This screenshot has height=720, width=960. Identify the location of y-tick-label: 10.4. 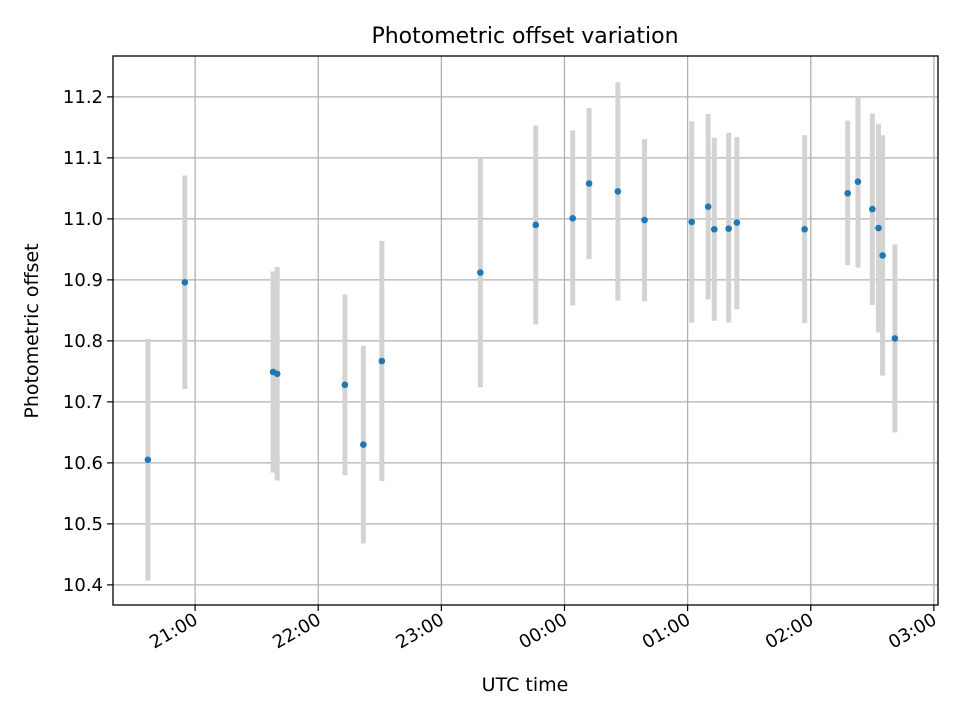
(83, 585).